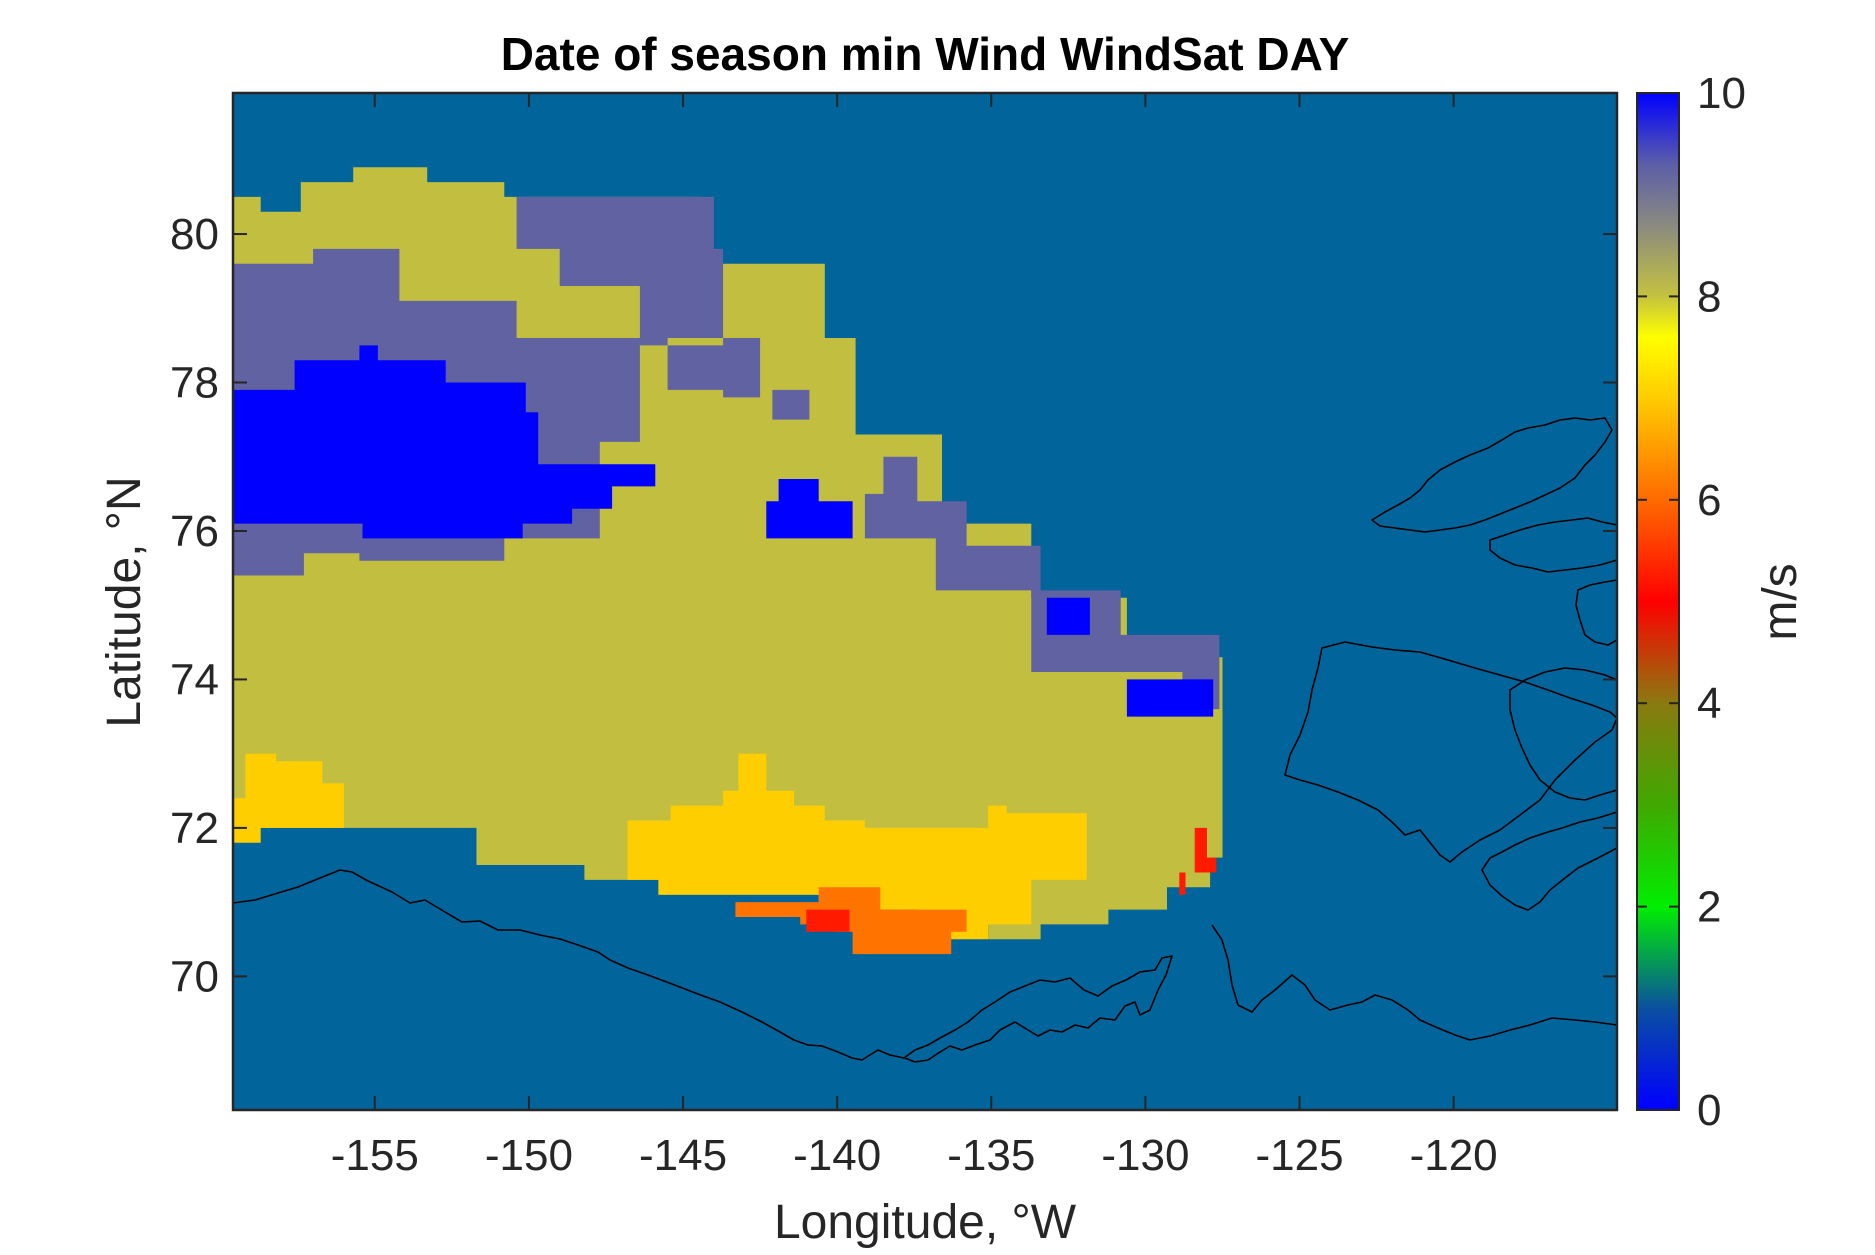  I want to click on coastline-banks-island, so click(1450, 752).